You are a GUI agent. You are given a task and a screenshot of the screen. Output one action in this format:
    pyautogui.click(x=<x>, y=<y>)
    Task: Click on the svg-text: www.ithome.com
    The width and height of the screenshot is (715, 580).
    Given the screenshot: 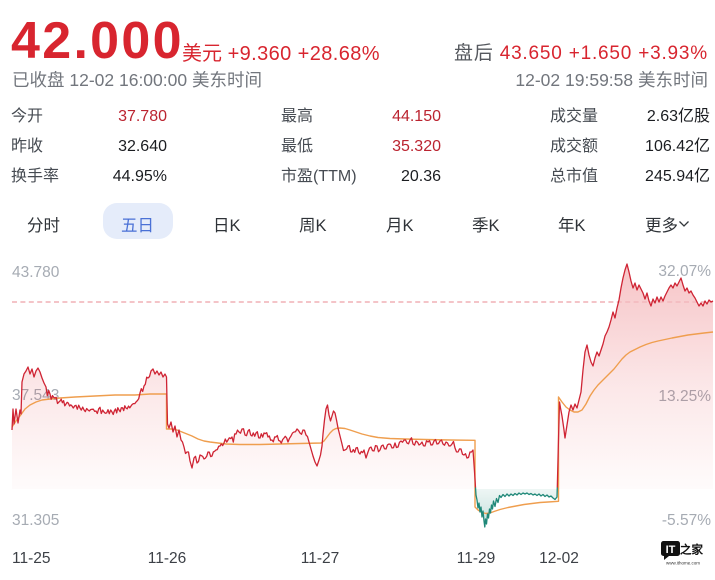 What is the action you would take?
    pyautogui.click(x=683, y=563)
    